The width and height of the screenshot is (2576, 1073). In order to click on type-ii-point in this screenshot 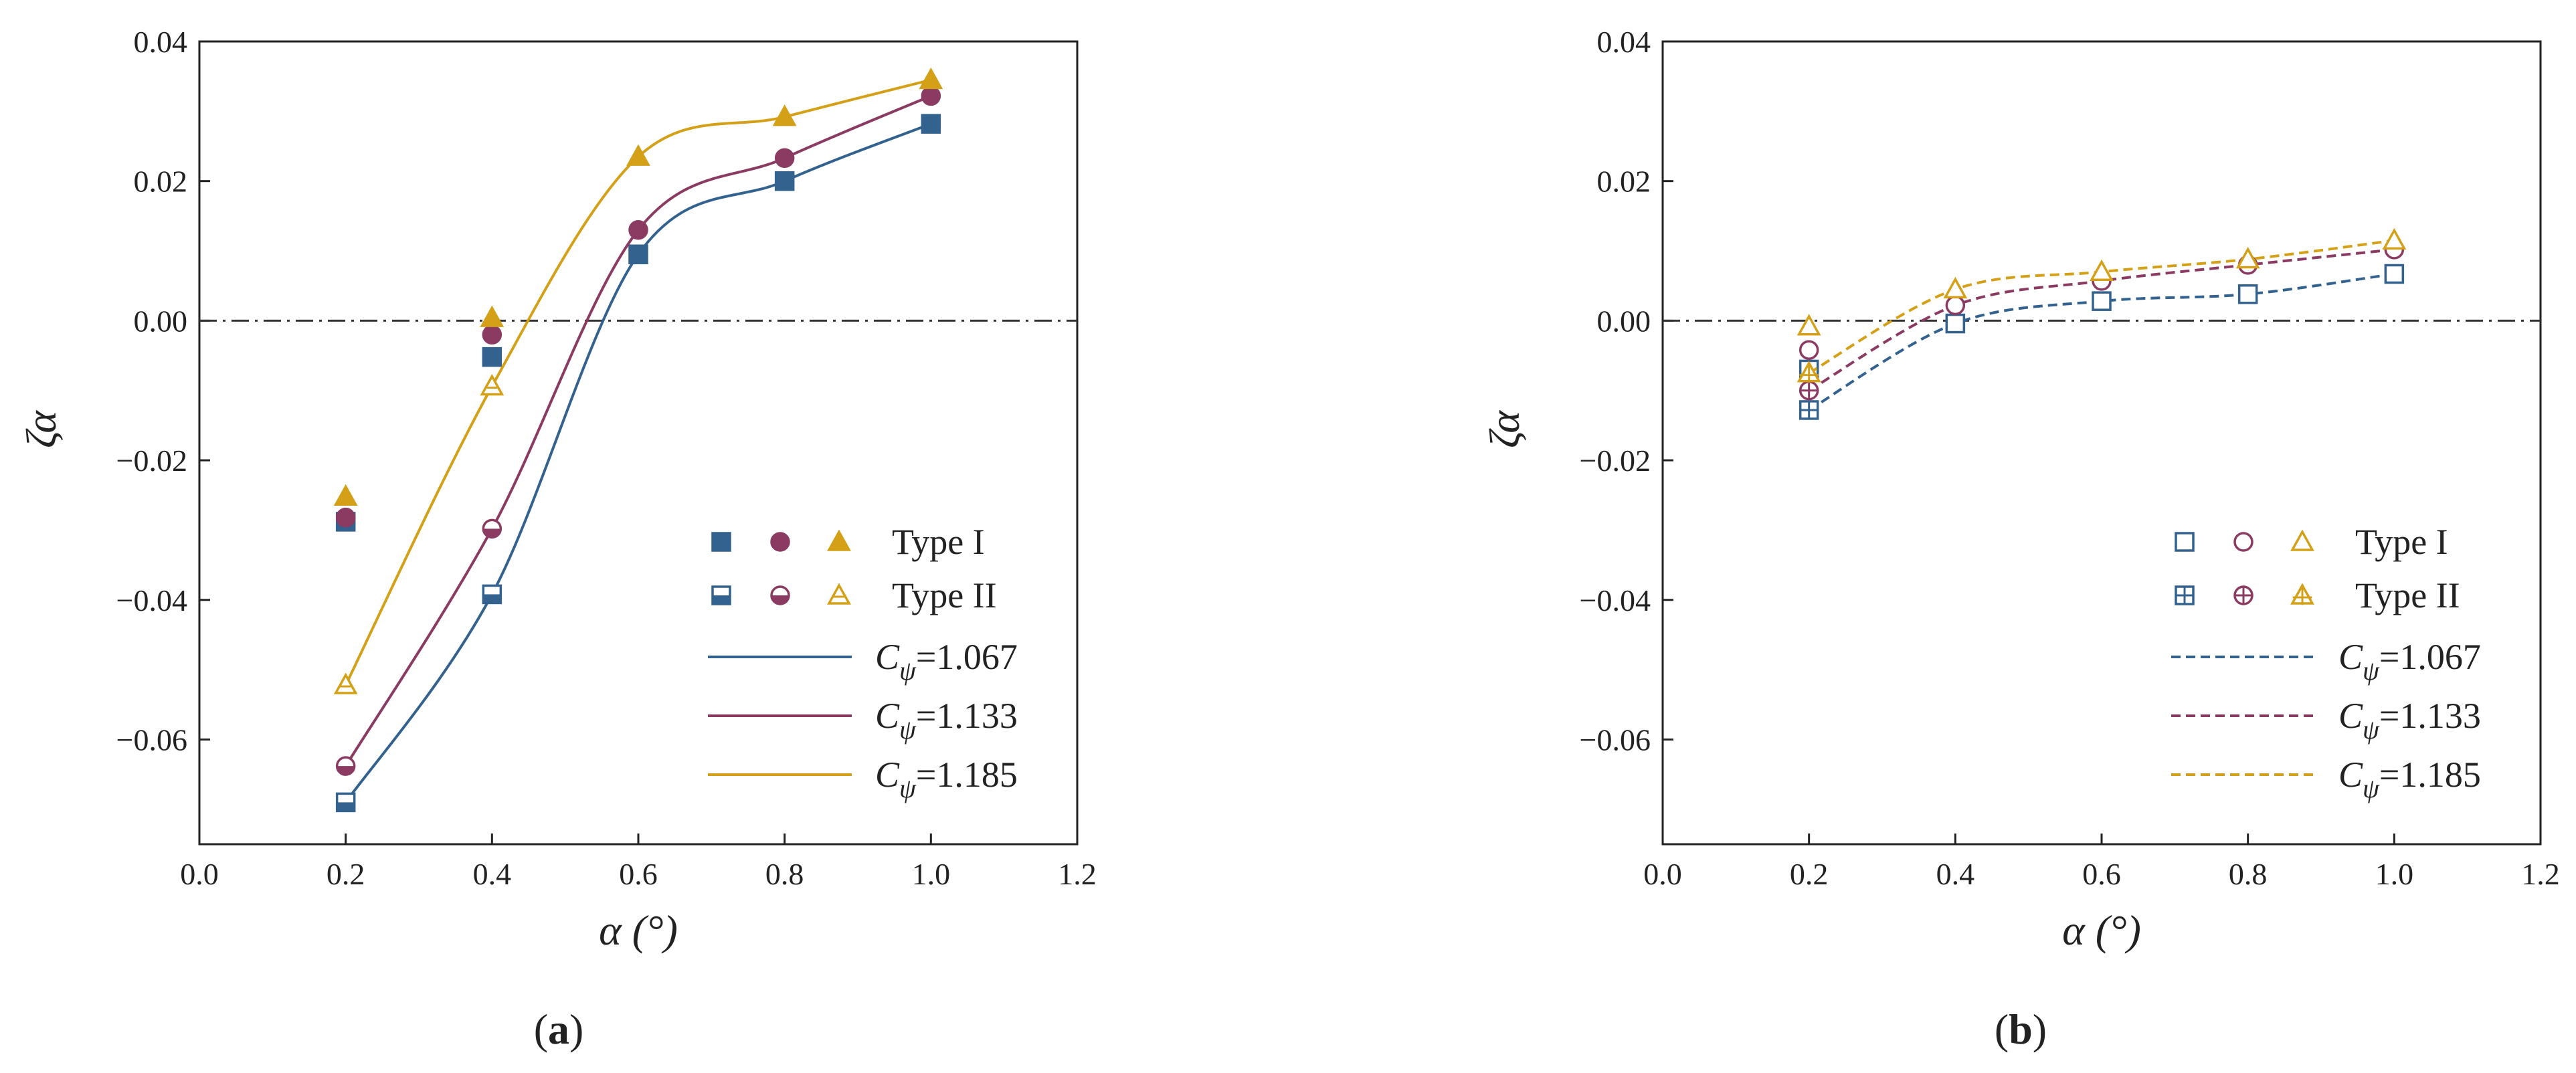, I will do `click(492, 384)`.